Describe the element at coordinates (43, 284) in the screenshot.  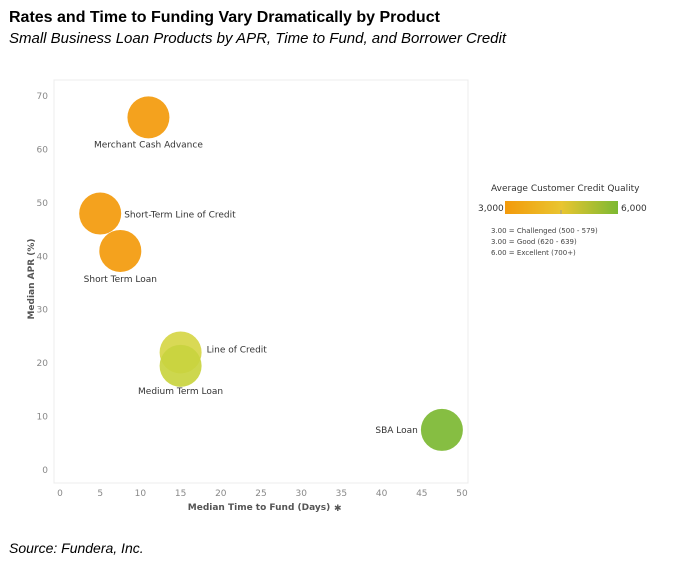
I see `y-axis: 0 10 20 30 40 50 60 70` at that location.